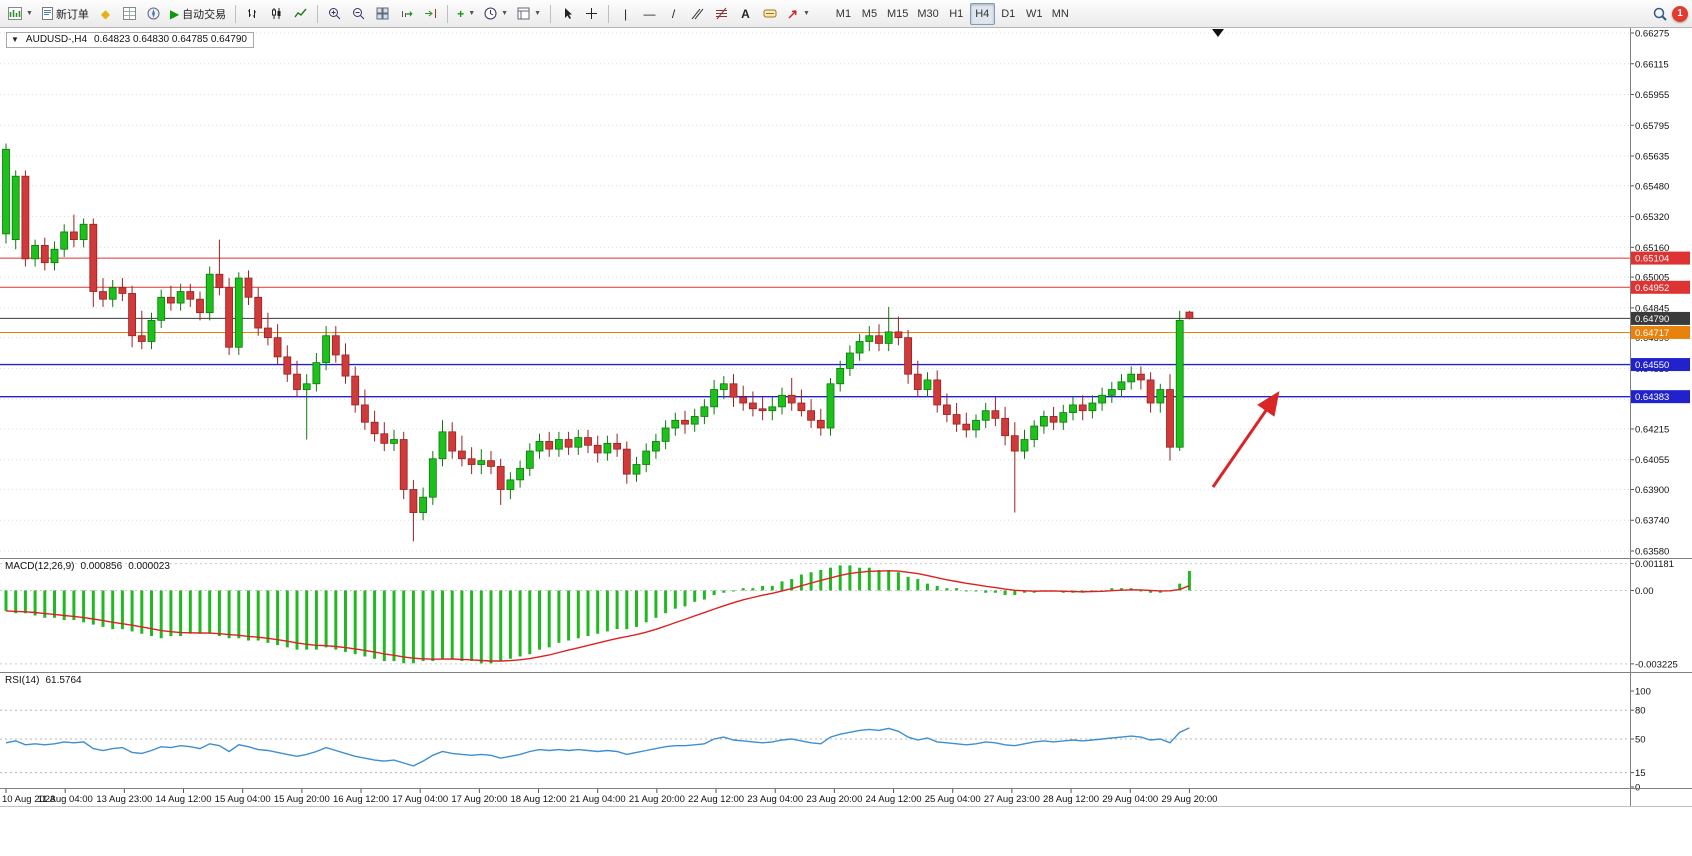 The image size is (1692, 856). What do you see at coordinates (243, 799) in the screenshot?
I see `time-label: 15 Aug 04:00` at bounding box center [243, 799].